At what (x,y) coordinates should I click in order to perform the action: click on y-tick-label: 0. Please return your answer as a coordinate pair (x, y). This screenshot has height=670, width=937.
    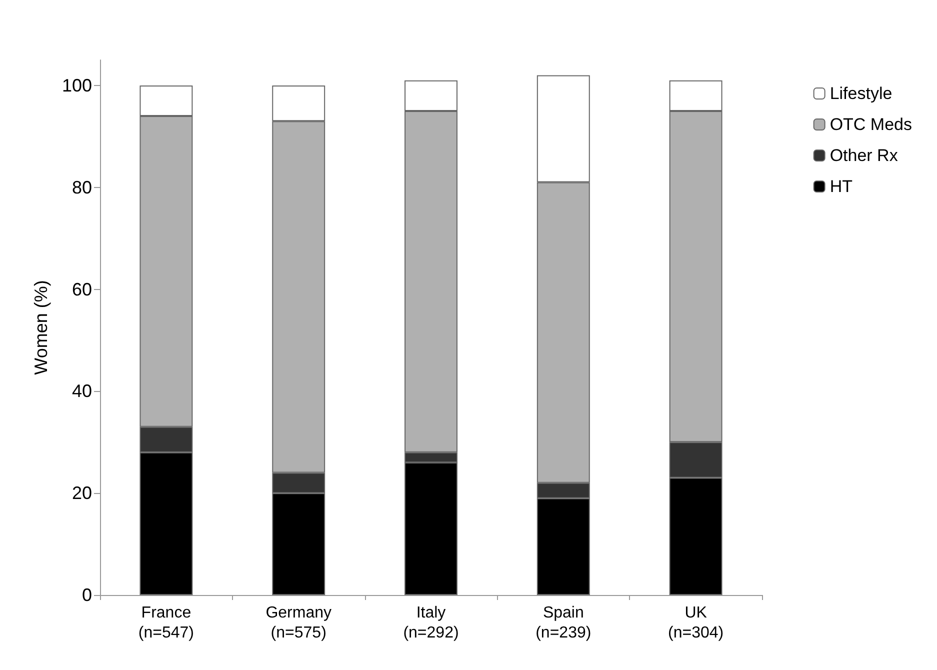
    Looking at the image, I should click on (87, 595).